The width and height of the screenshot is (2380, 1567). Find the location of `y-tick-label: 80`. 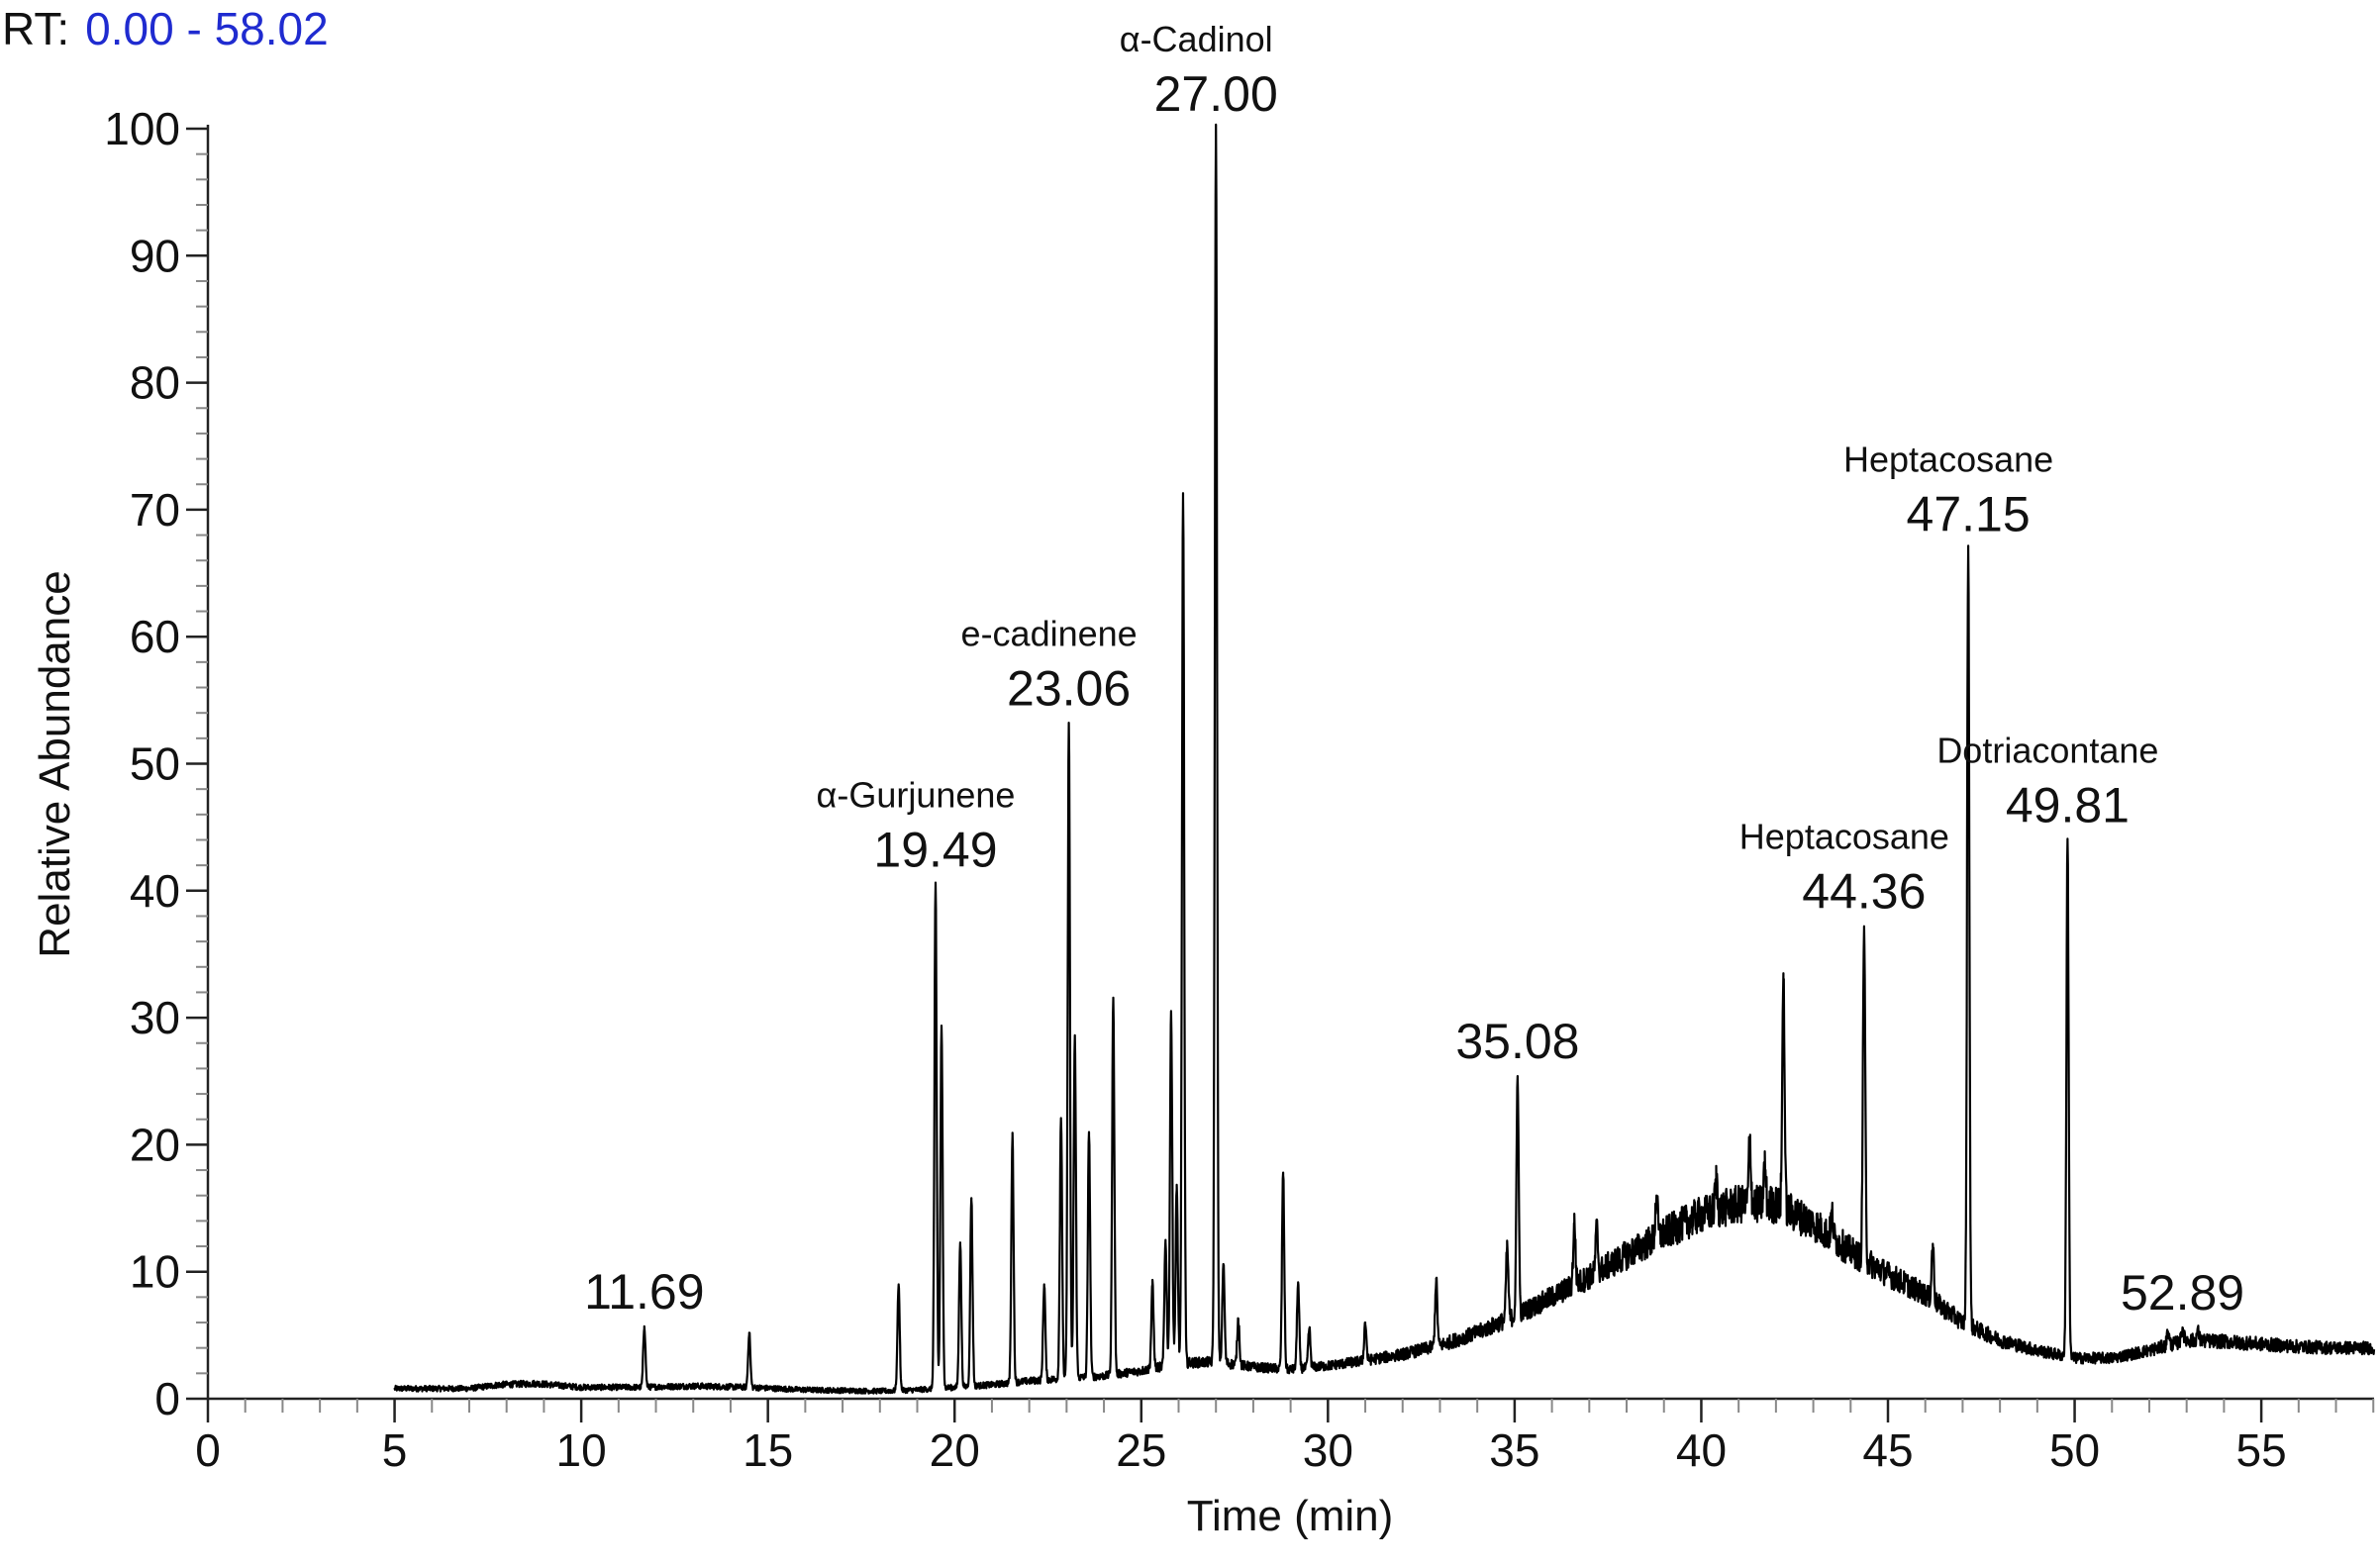

y-tick-label: 80 is located at coordinates (155, 383).